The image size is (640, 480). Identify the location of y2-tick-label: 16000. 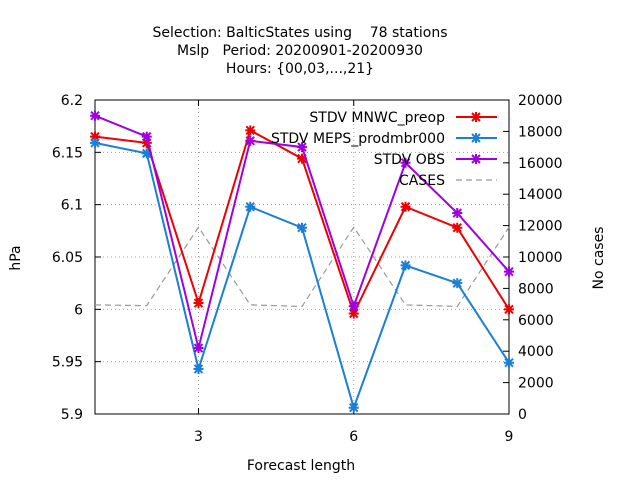
(540, 164).